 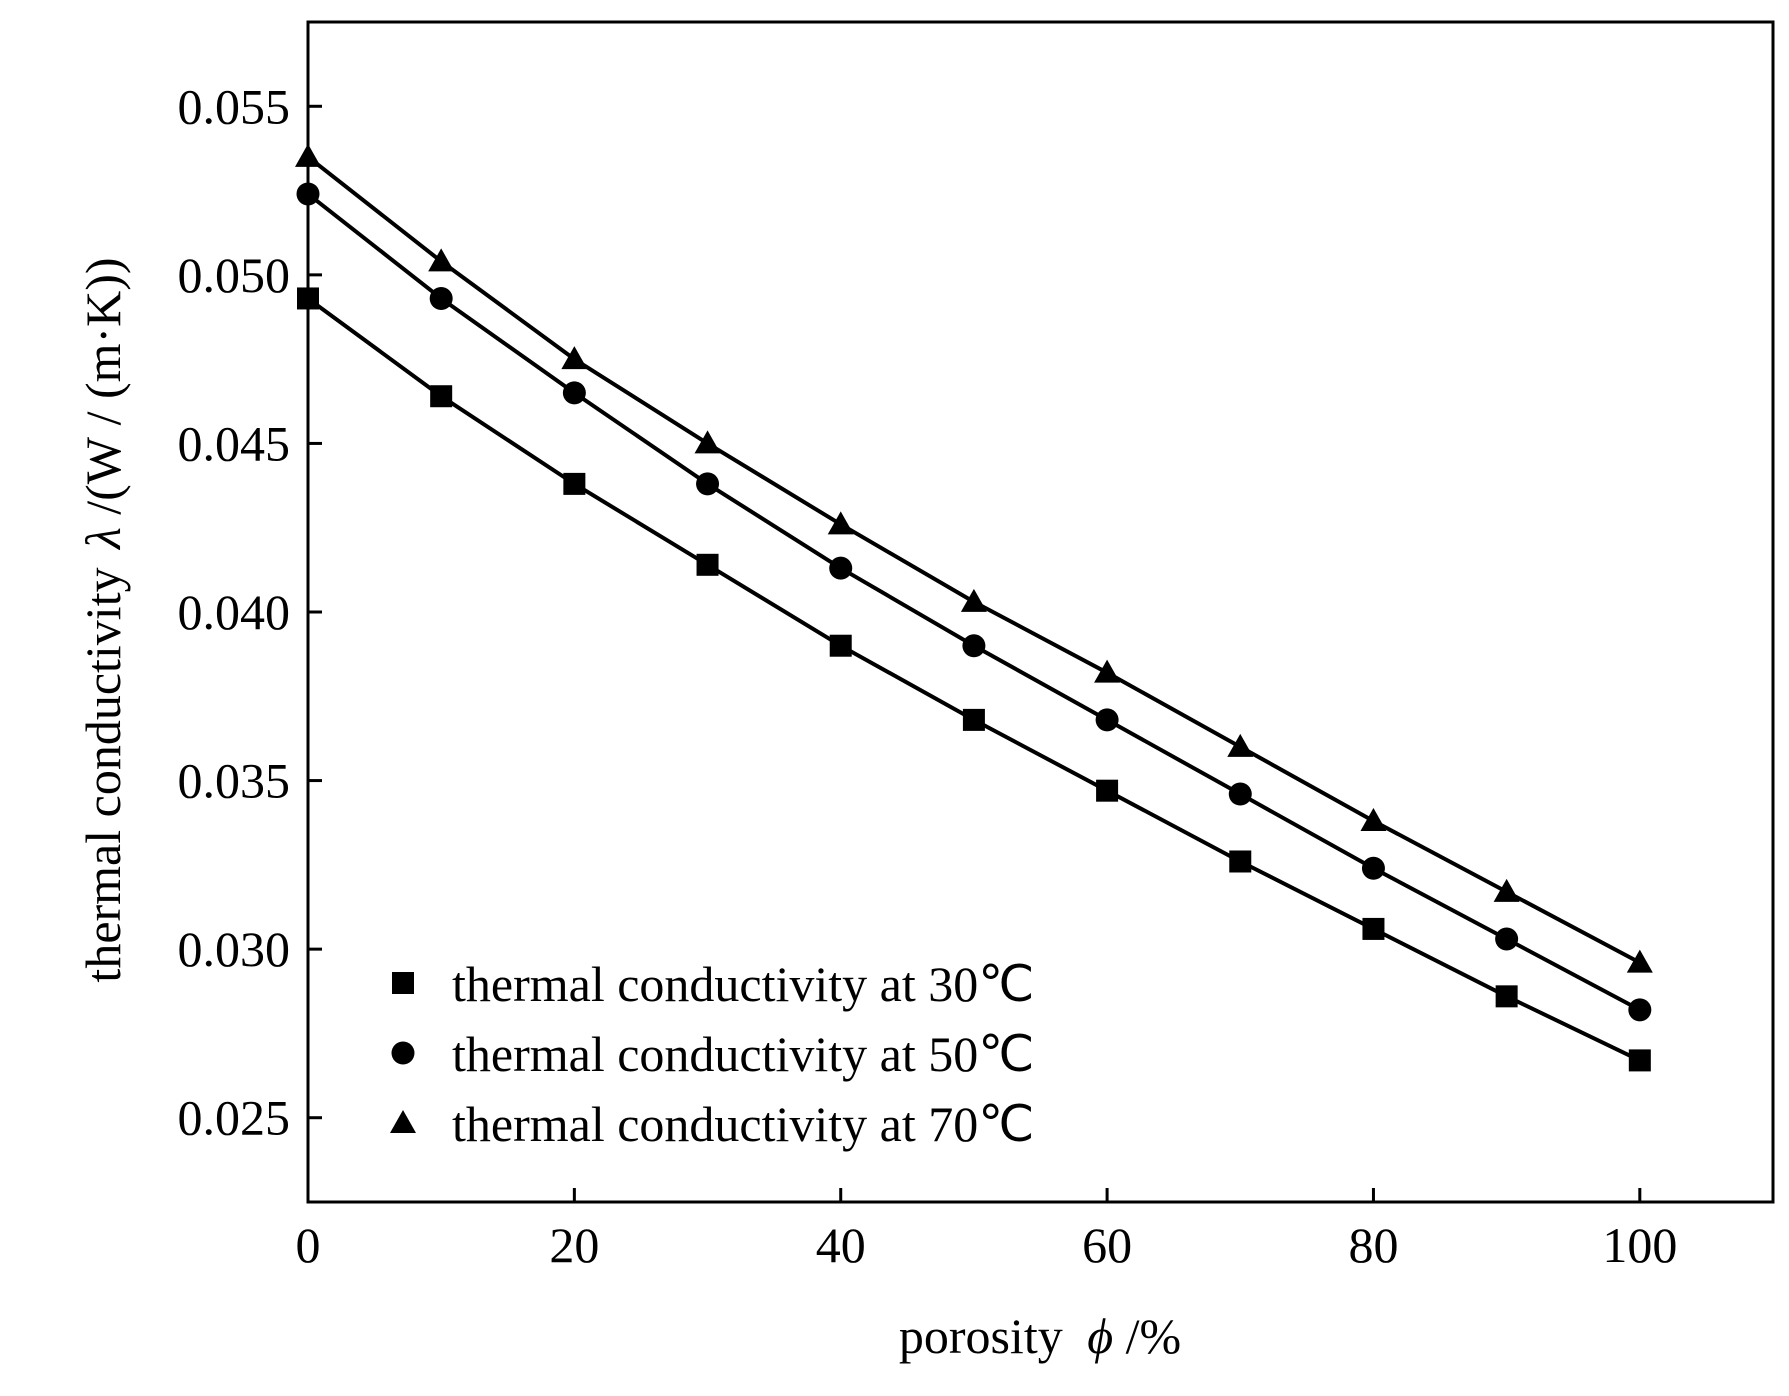 I want to click on y-tick-label: 0.050, so click(x=234, y=275).